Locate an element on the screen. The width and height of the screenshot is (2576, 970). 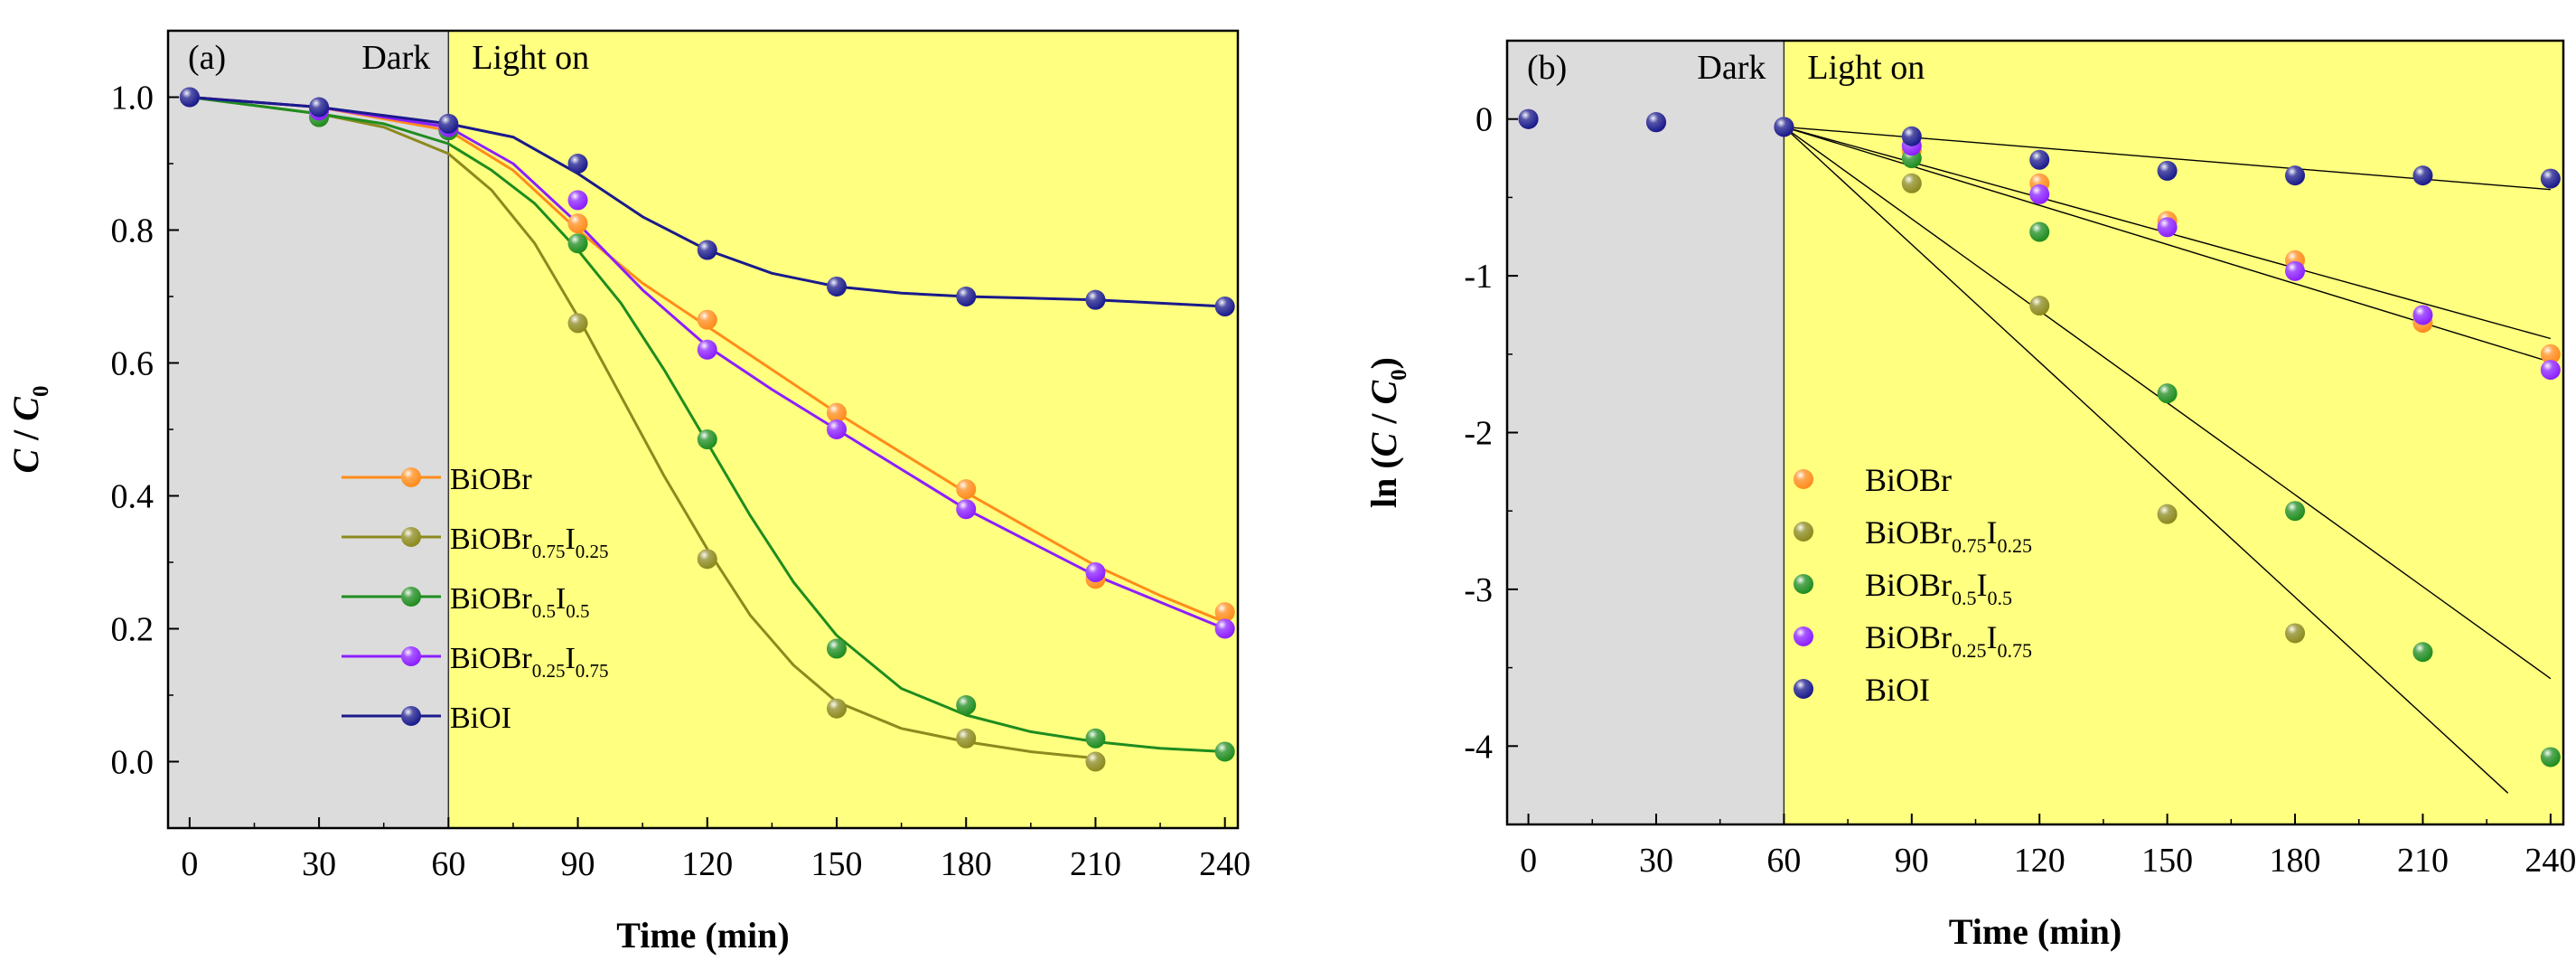
panel-label: (b) is located at coordinates (1547, 68).